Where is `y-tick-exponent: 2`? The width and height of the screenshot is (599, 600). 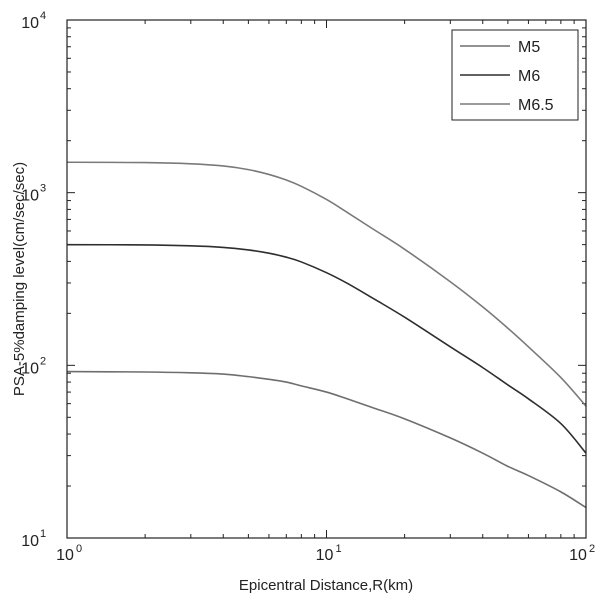 y-tick-exponent: 2 is located at coordinates (43, 361).